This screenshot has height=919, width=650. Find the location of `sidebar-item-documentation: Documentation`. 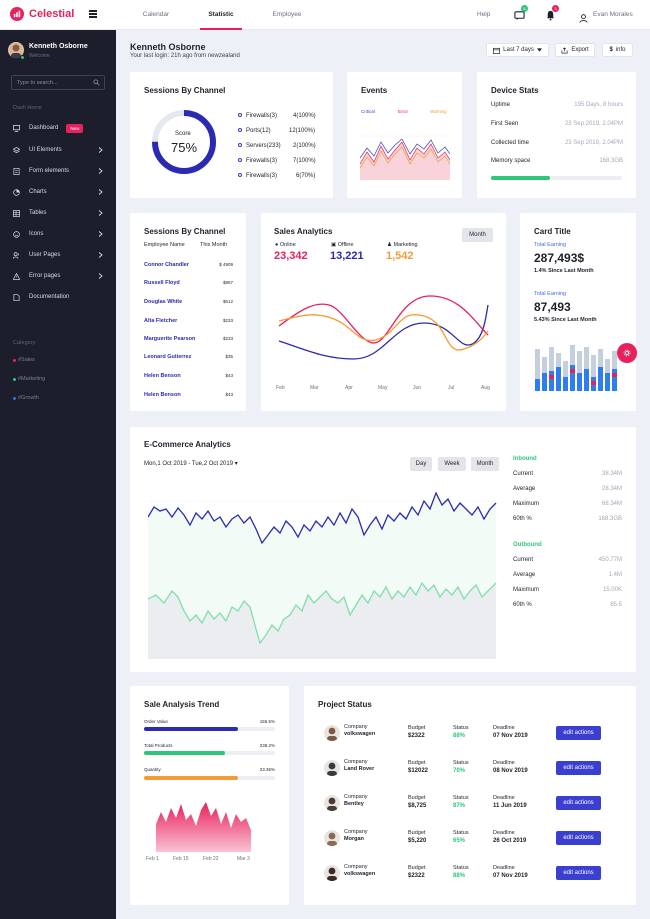

sidebar-item-documentation: Documentation is located at coordinates (59, 297).